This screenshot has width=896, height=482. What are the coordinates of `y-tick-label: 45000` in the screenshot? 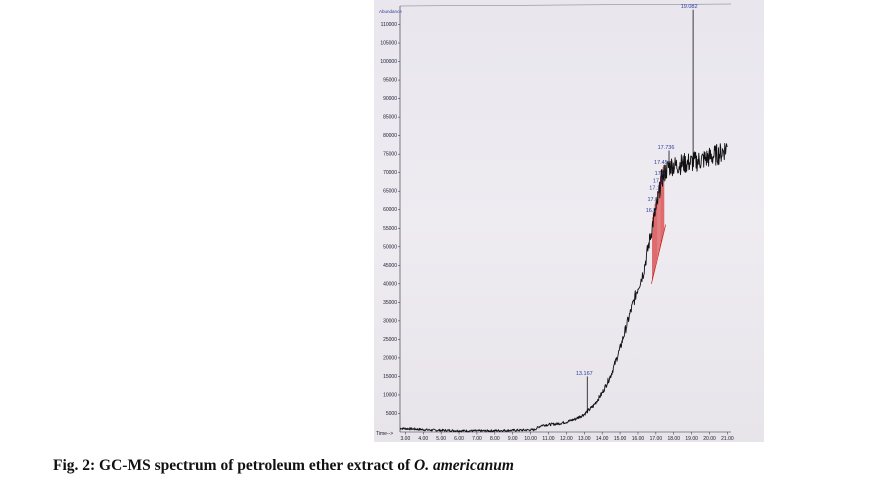 It's located at (390, 266).